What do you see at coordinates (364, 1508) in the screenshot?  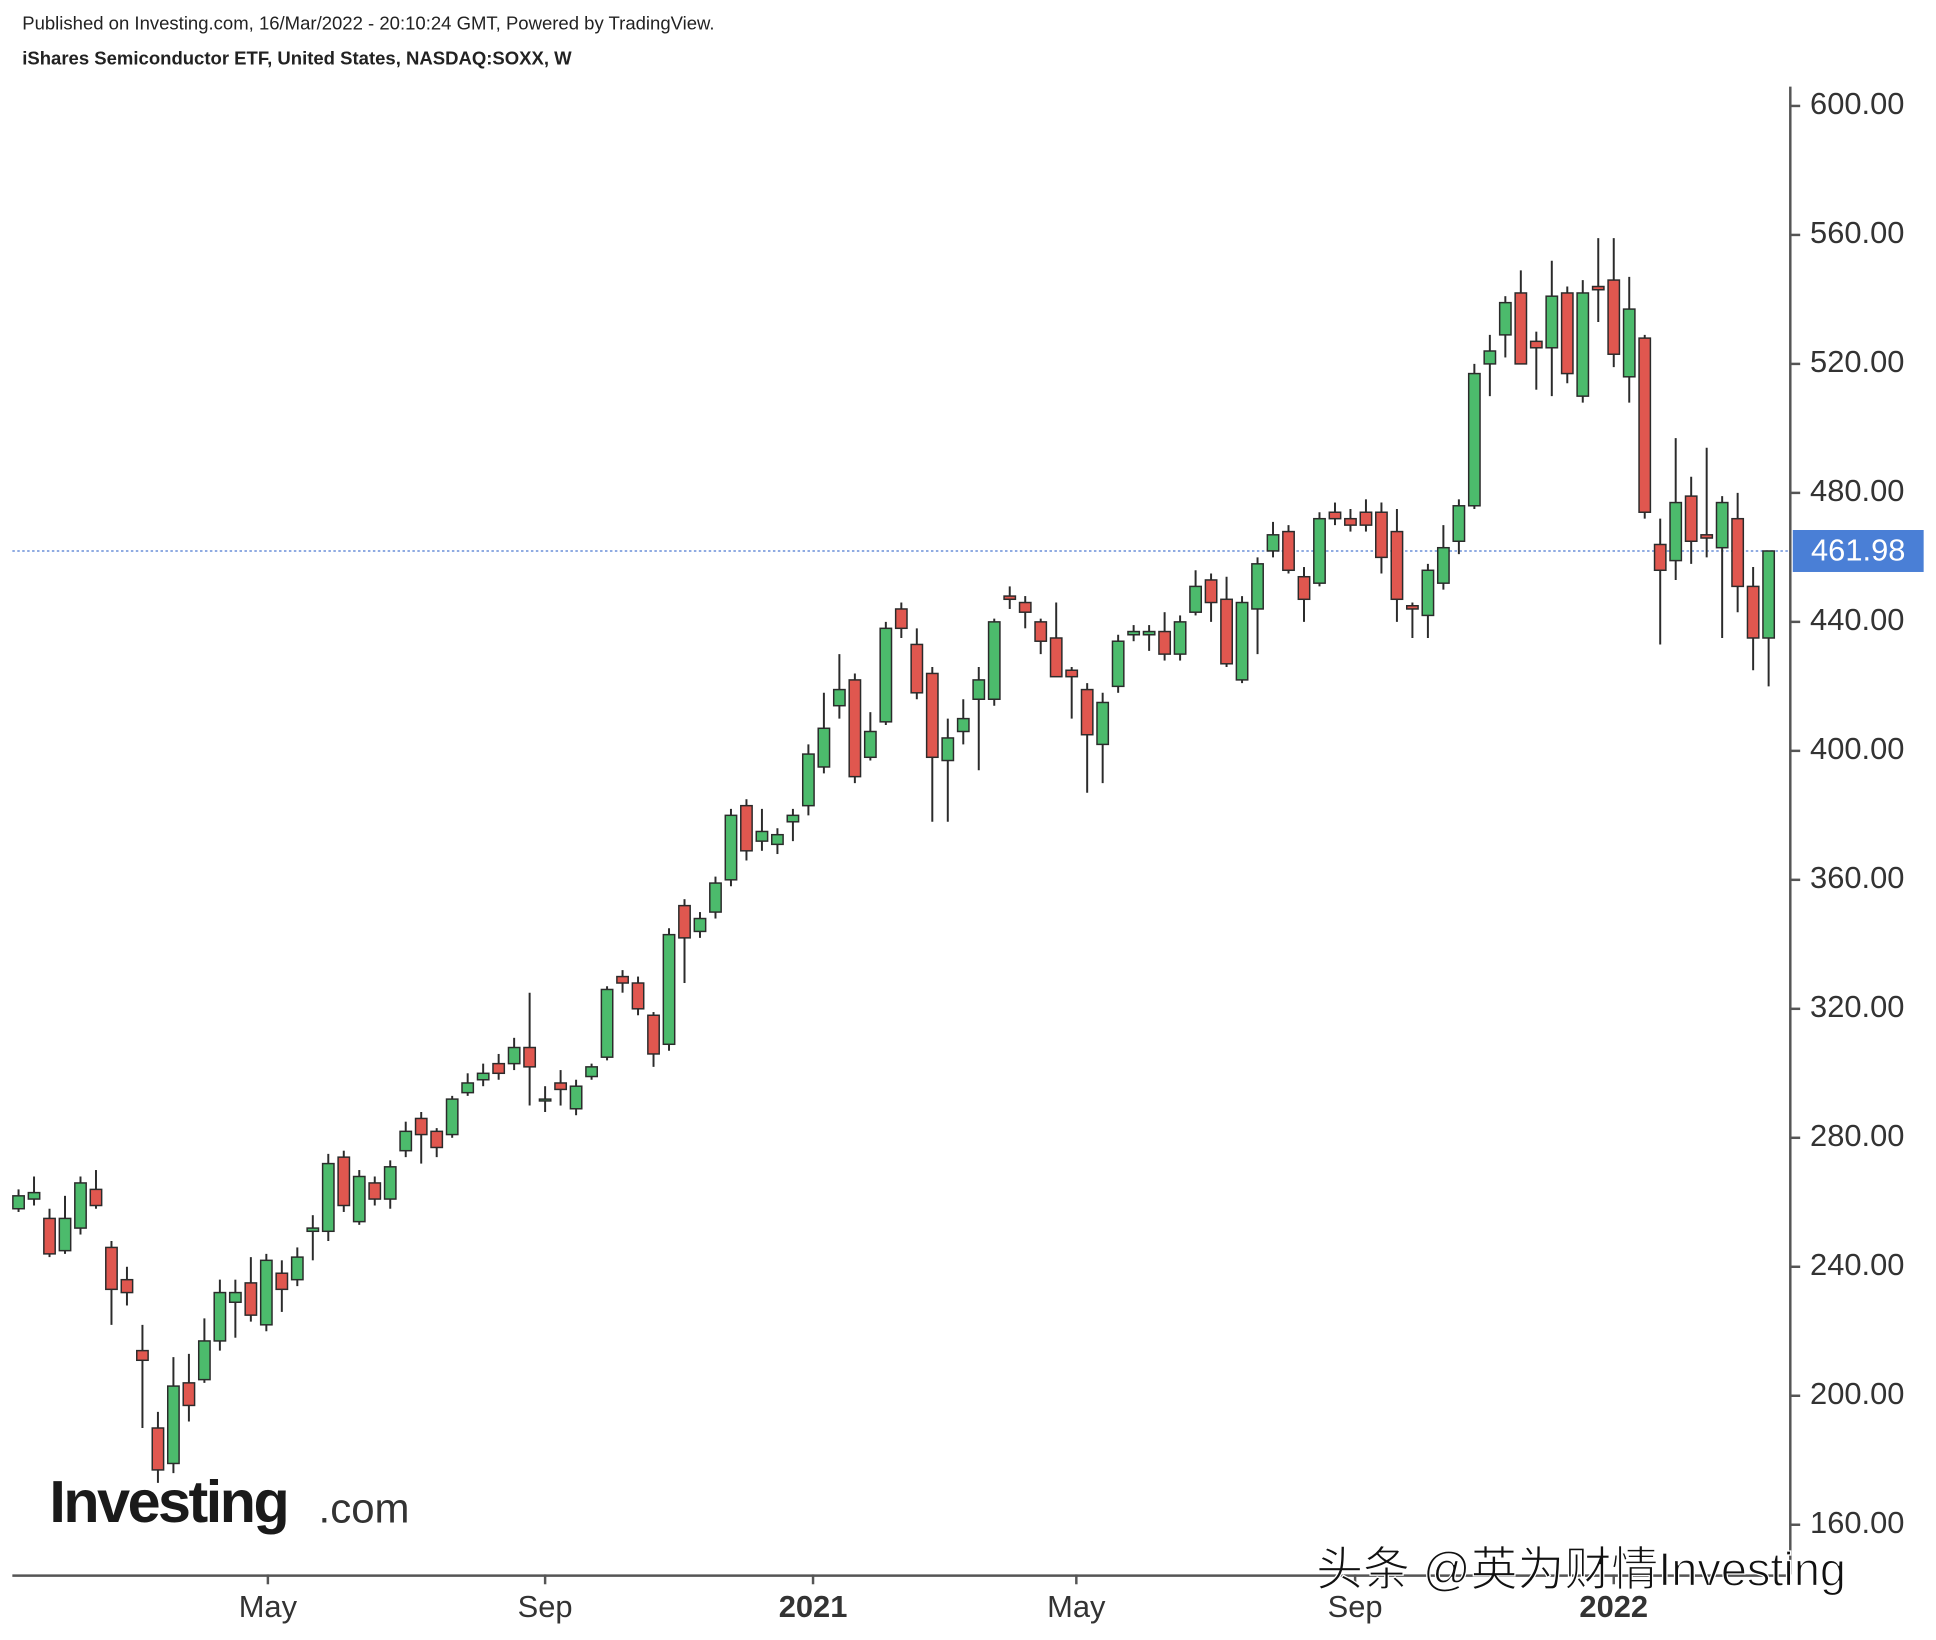 I see `logo-suffix: .com` at bounding box center [364, 1508].